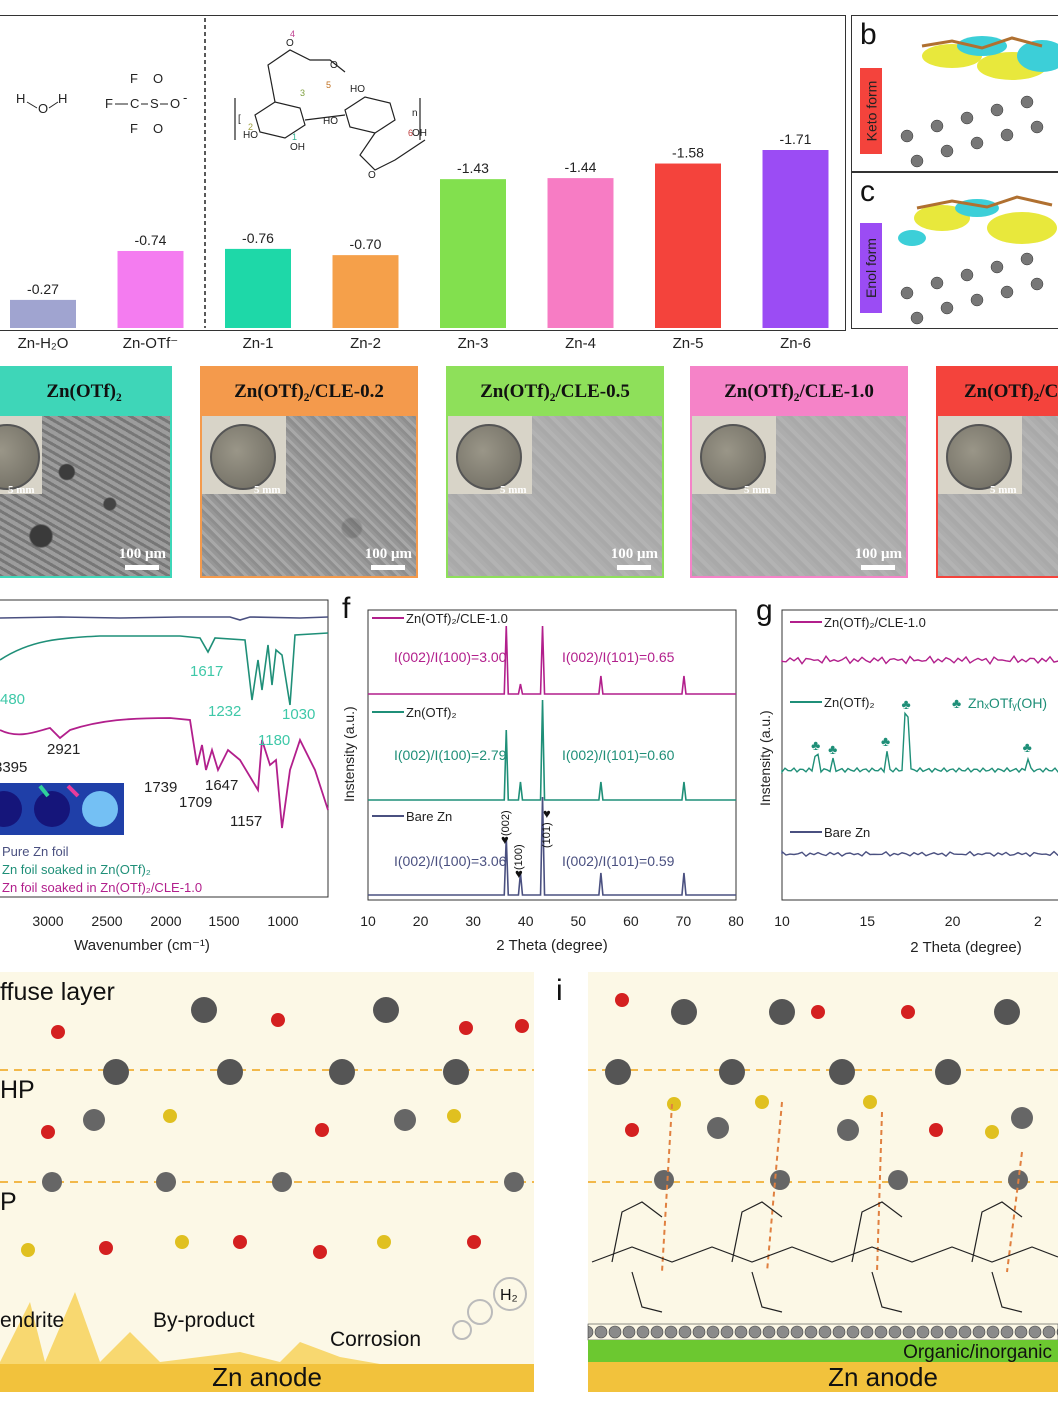 Image resolution: width=1058 pixels, height=1411 pixels. I want to click on bar-category-label-4: Zn-3, so click(473, 343).